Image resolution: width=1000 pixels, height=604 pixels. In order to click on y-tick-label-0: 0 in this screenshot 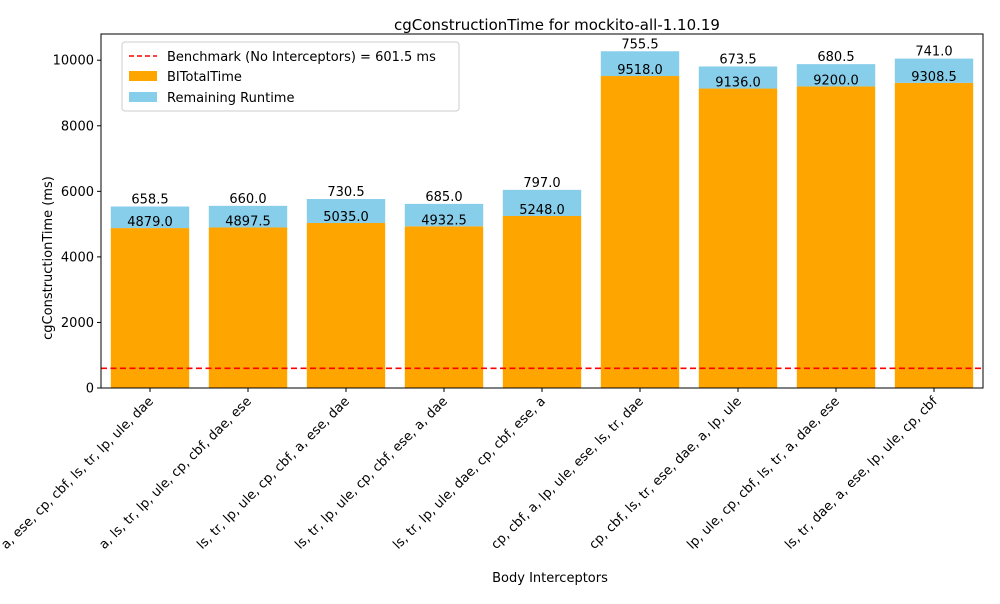, I will do `click(90, 389)`.